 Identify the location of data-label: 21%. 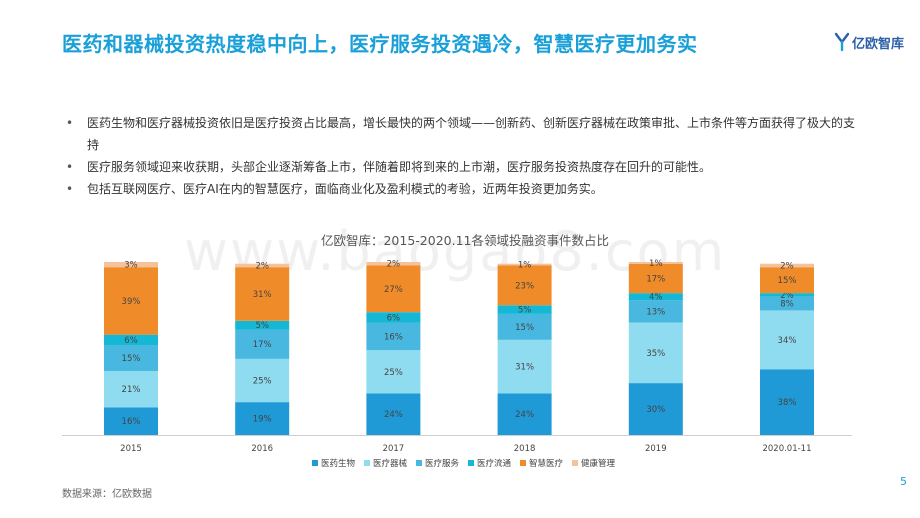
(131, 390).